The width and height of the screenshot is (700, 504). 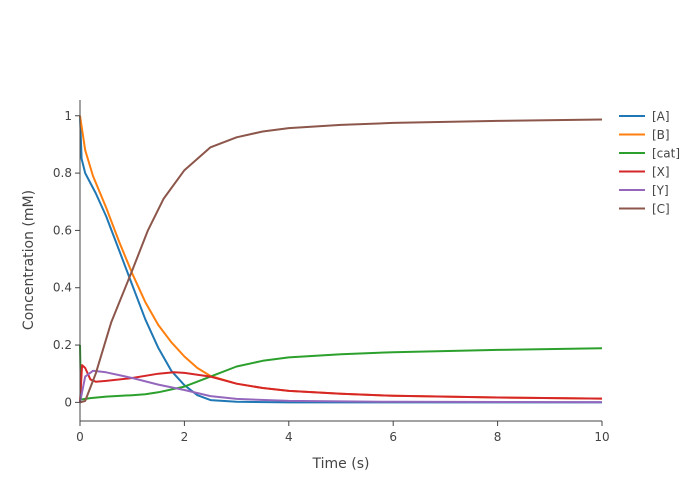 What do you see at coordinates (649, 163) in the screenshot?
I see `legend: [A] [B] [cat] [X] [Y] [C]` at bounding box center [649, 163].